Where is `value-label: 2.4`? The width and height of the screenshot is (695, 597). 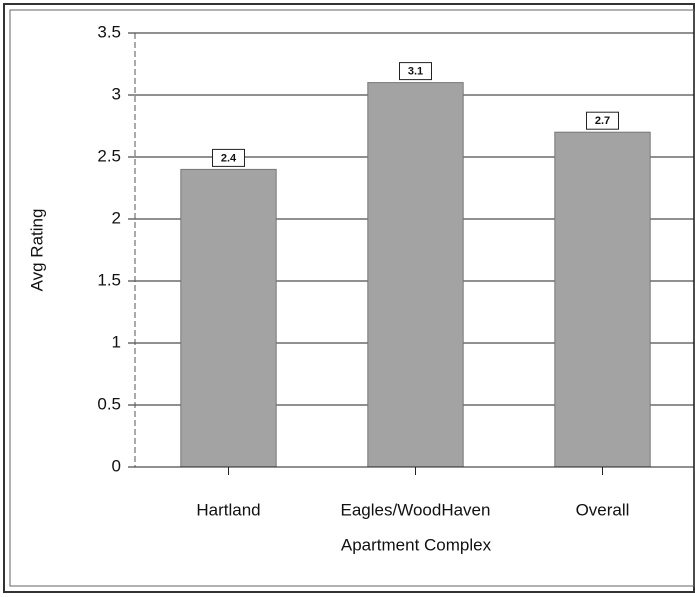
value-label: 2.4 is located at coordinates (229, 158).